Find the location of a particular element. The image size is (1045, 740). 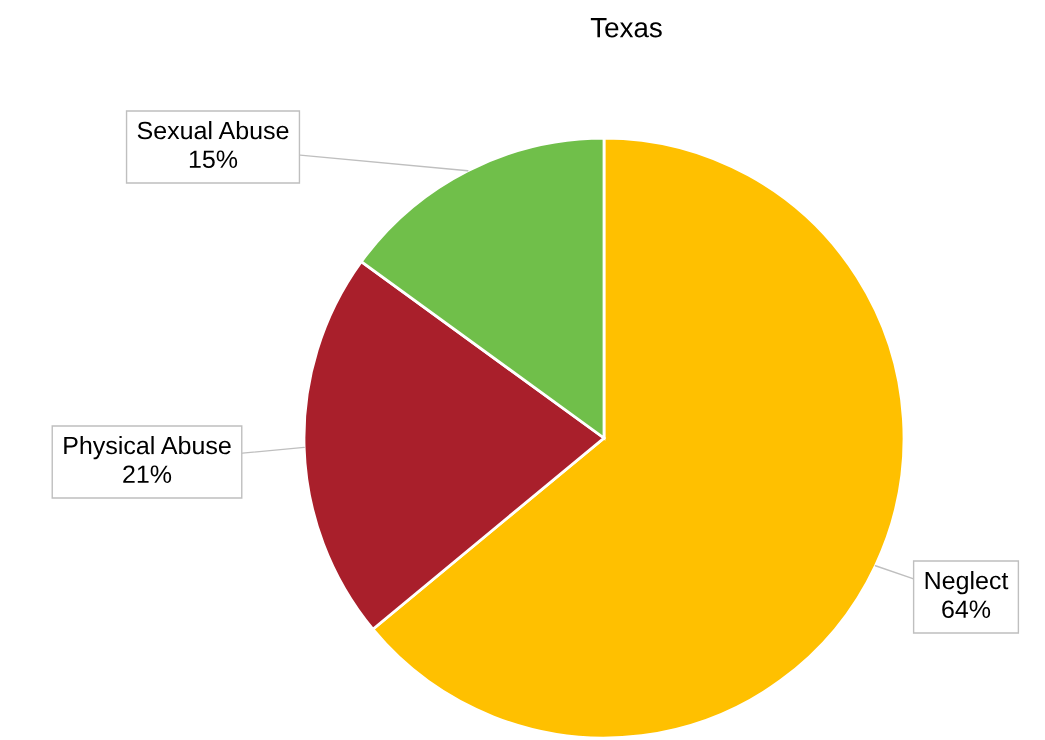

data-label: 64% is located at coordinates (966, 609).